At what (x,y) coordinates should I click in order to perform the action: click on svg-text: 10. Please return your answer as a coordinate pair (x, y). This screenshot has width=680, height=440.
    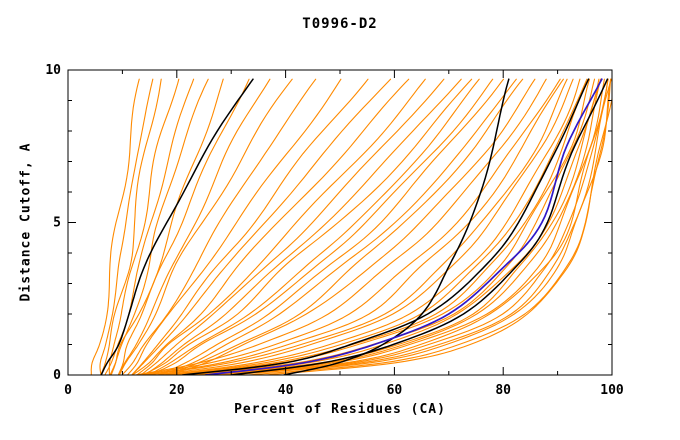
    Looking at the image, I should click on (53, 70).